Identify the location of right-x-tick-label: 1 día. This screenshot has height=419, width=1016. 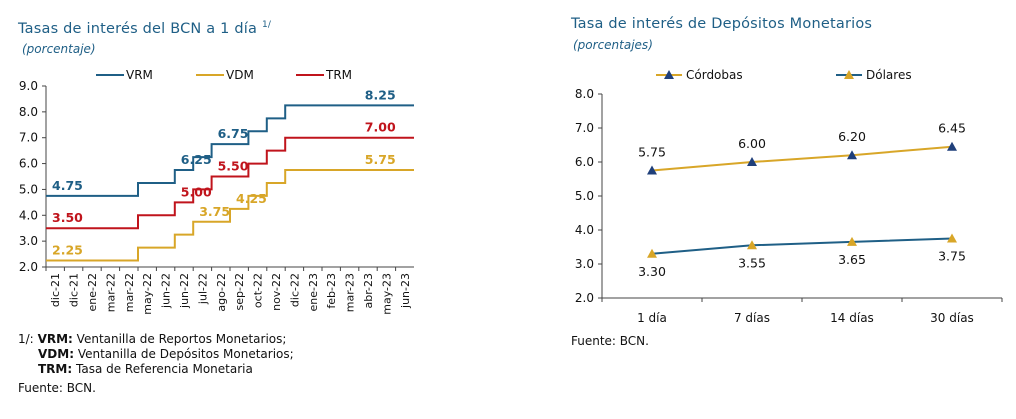
(652, 318).